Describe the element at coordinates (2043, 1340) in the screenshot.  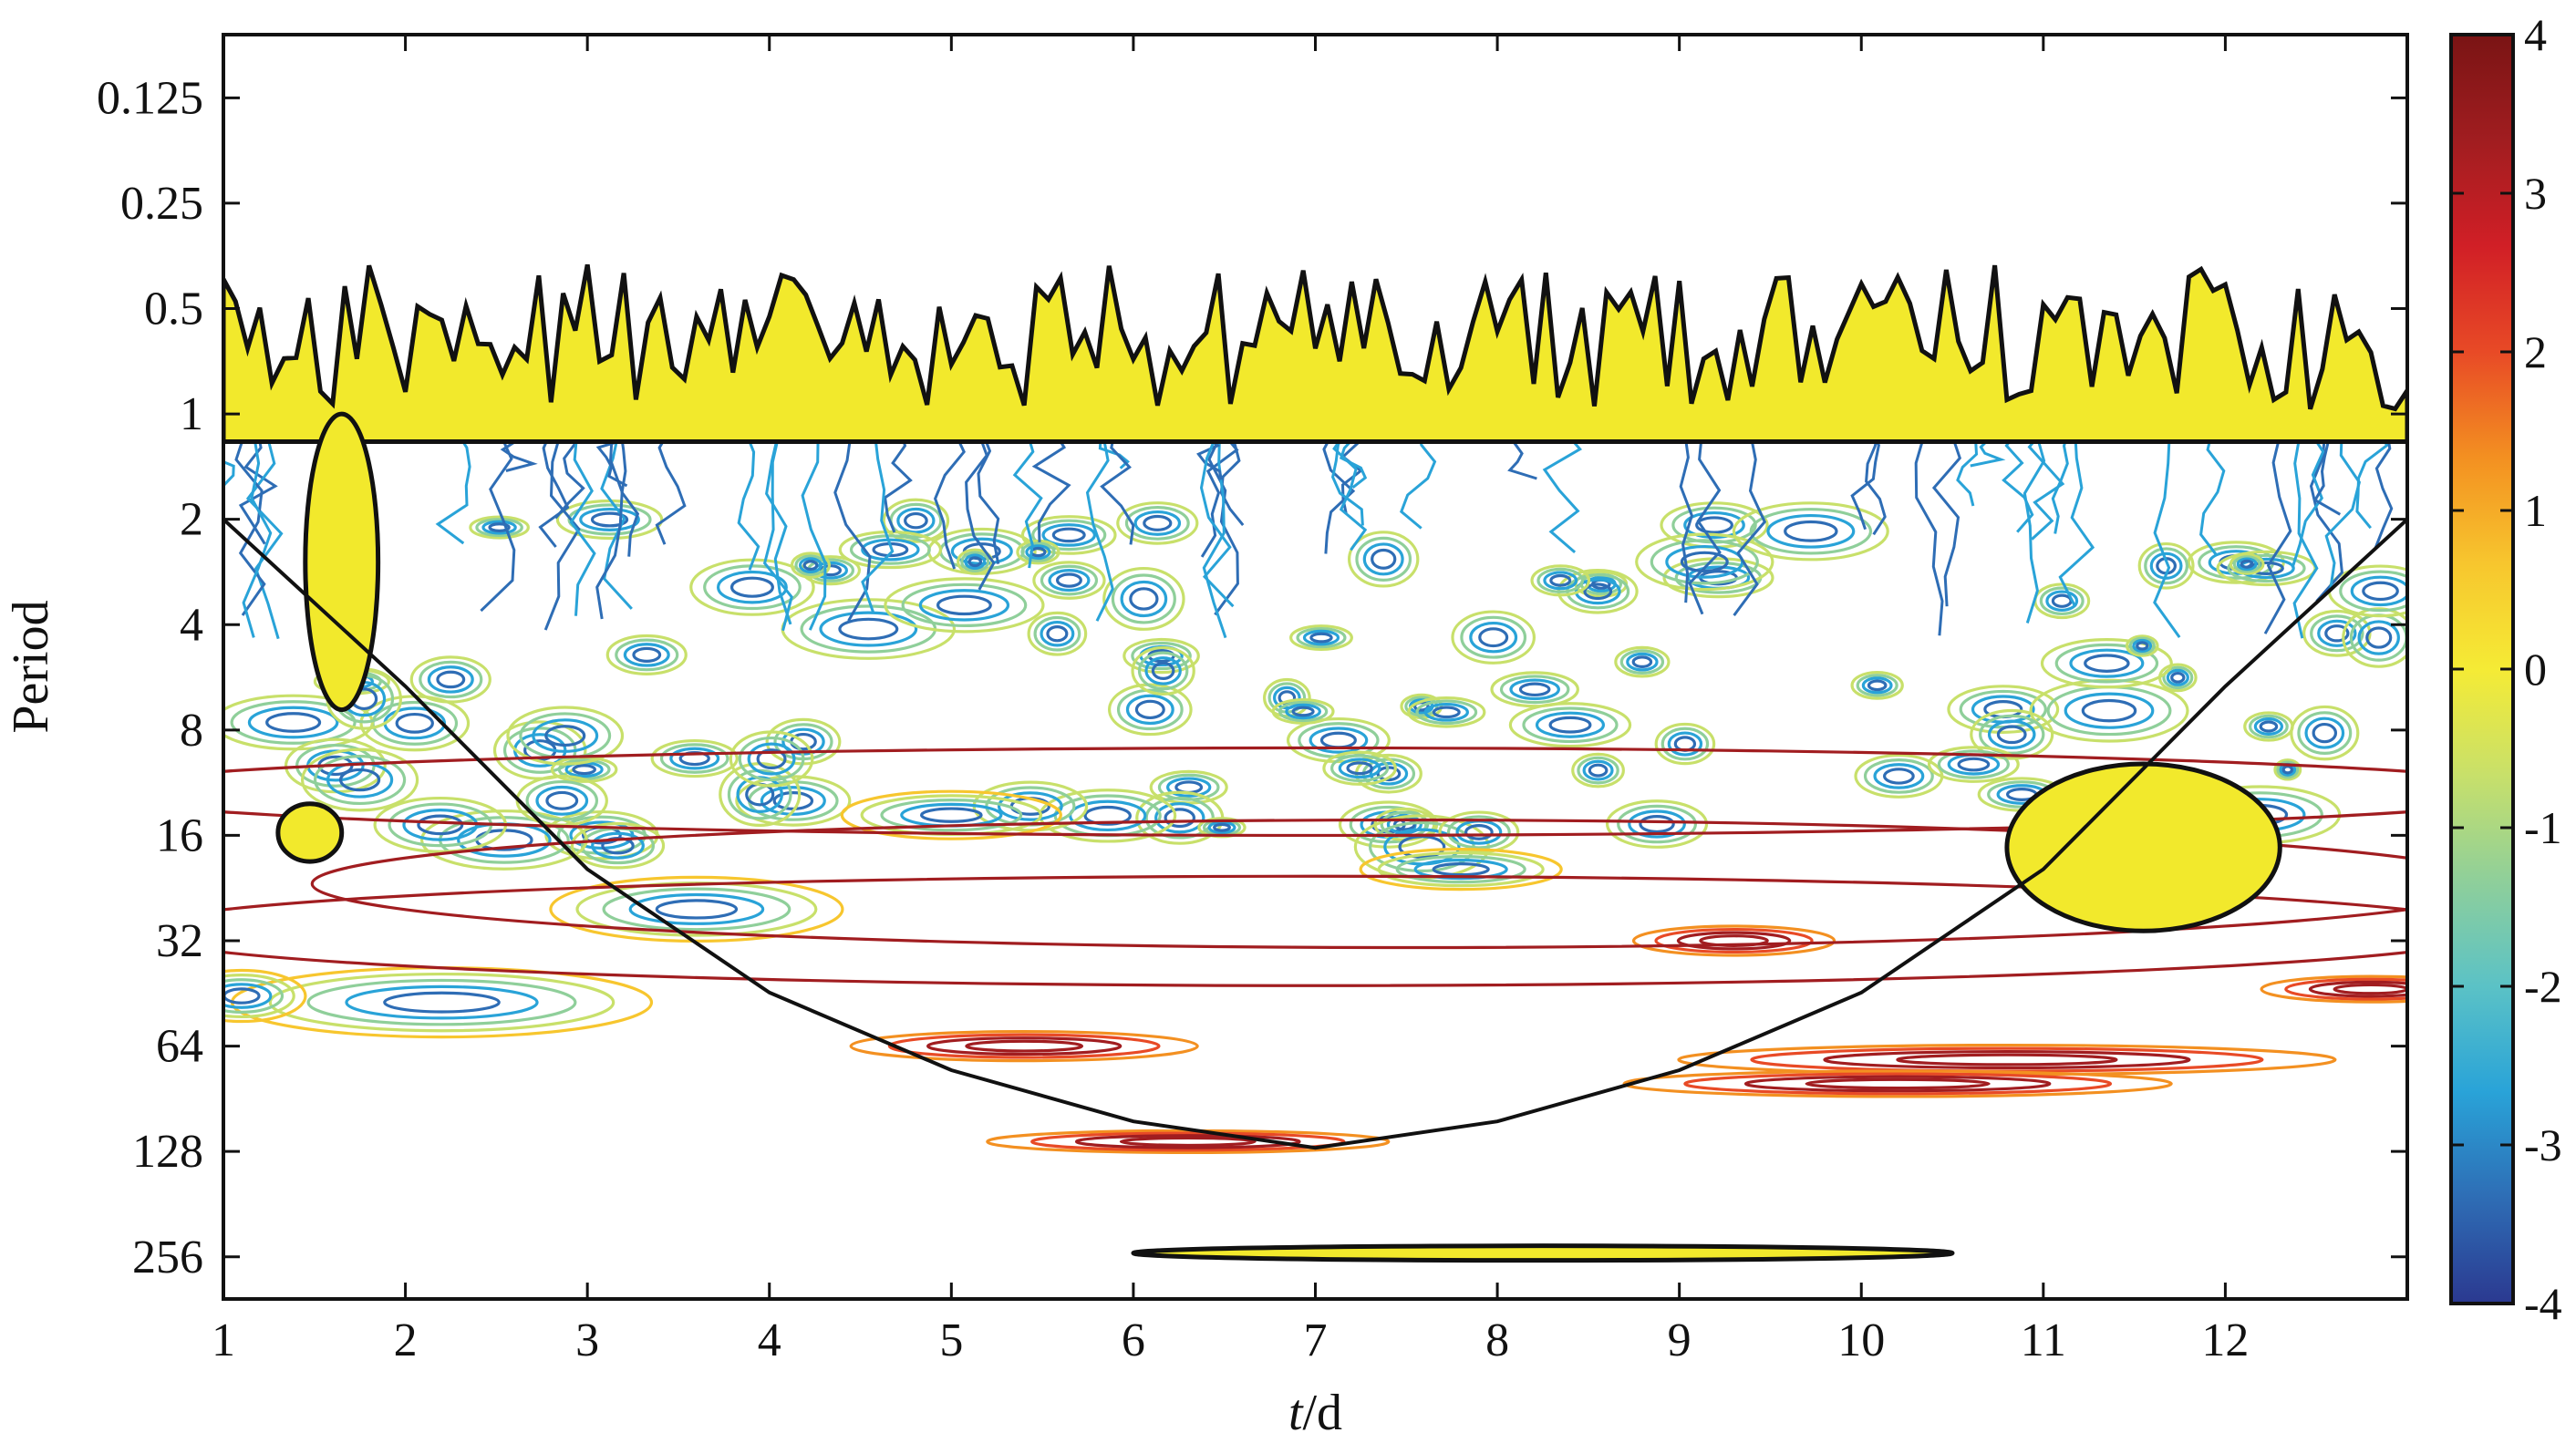
I see `x-tick-label: 11` at that location.